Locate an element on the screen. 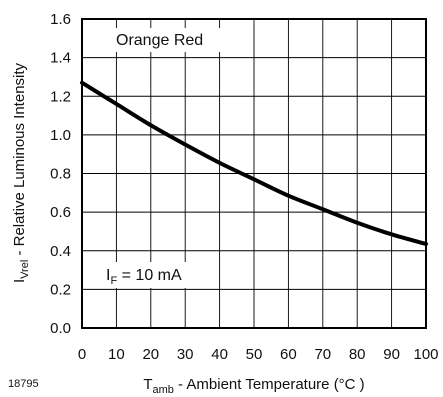 The width and height of the screenshot is (443, 397). y-tick-label: 0.2 is located at coordinates (60, 289).